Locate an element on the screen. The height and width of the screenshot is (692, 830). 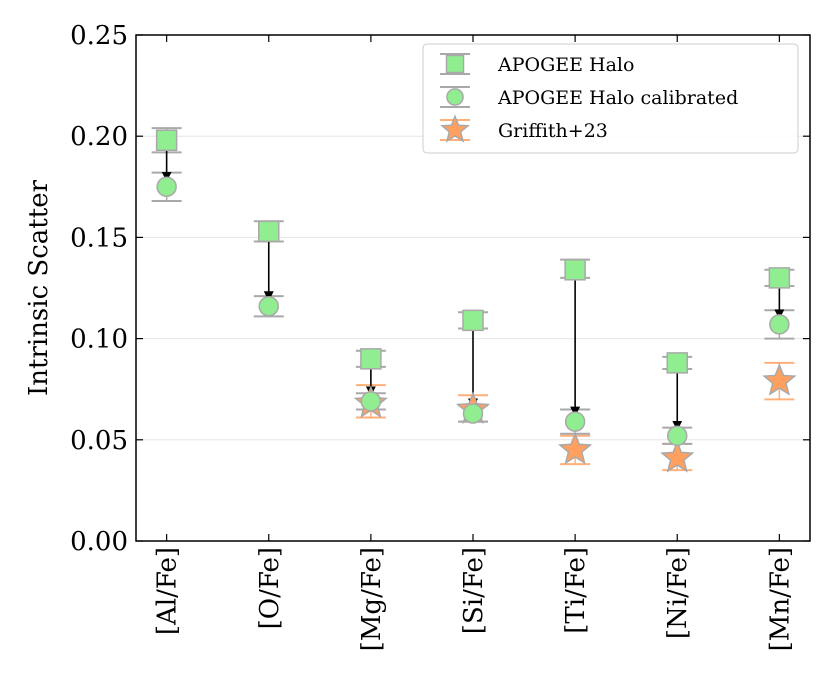
legend-star-icon is located at coordinates (455, 128).